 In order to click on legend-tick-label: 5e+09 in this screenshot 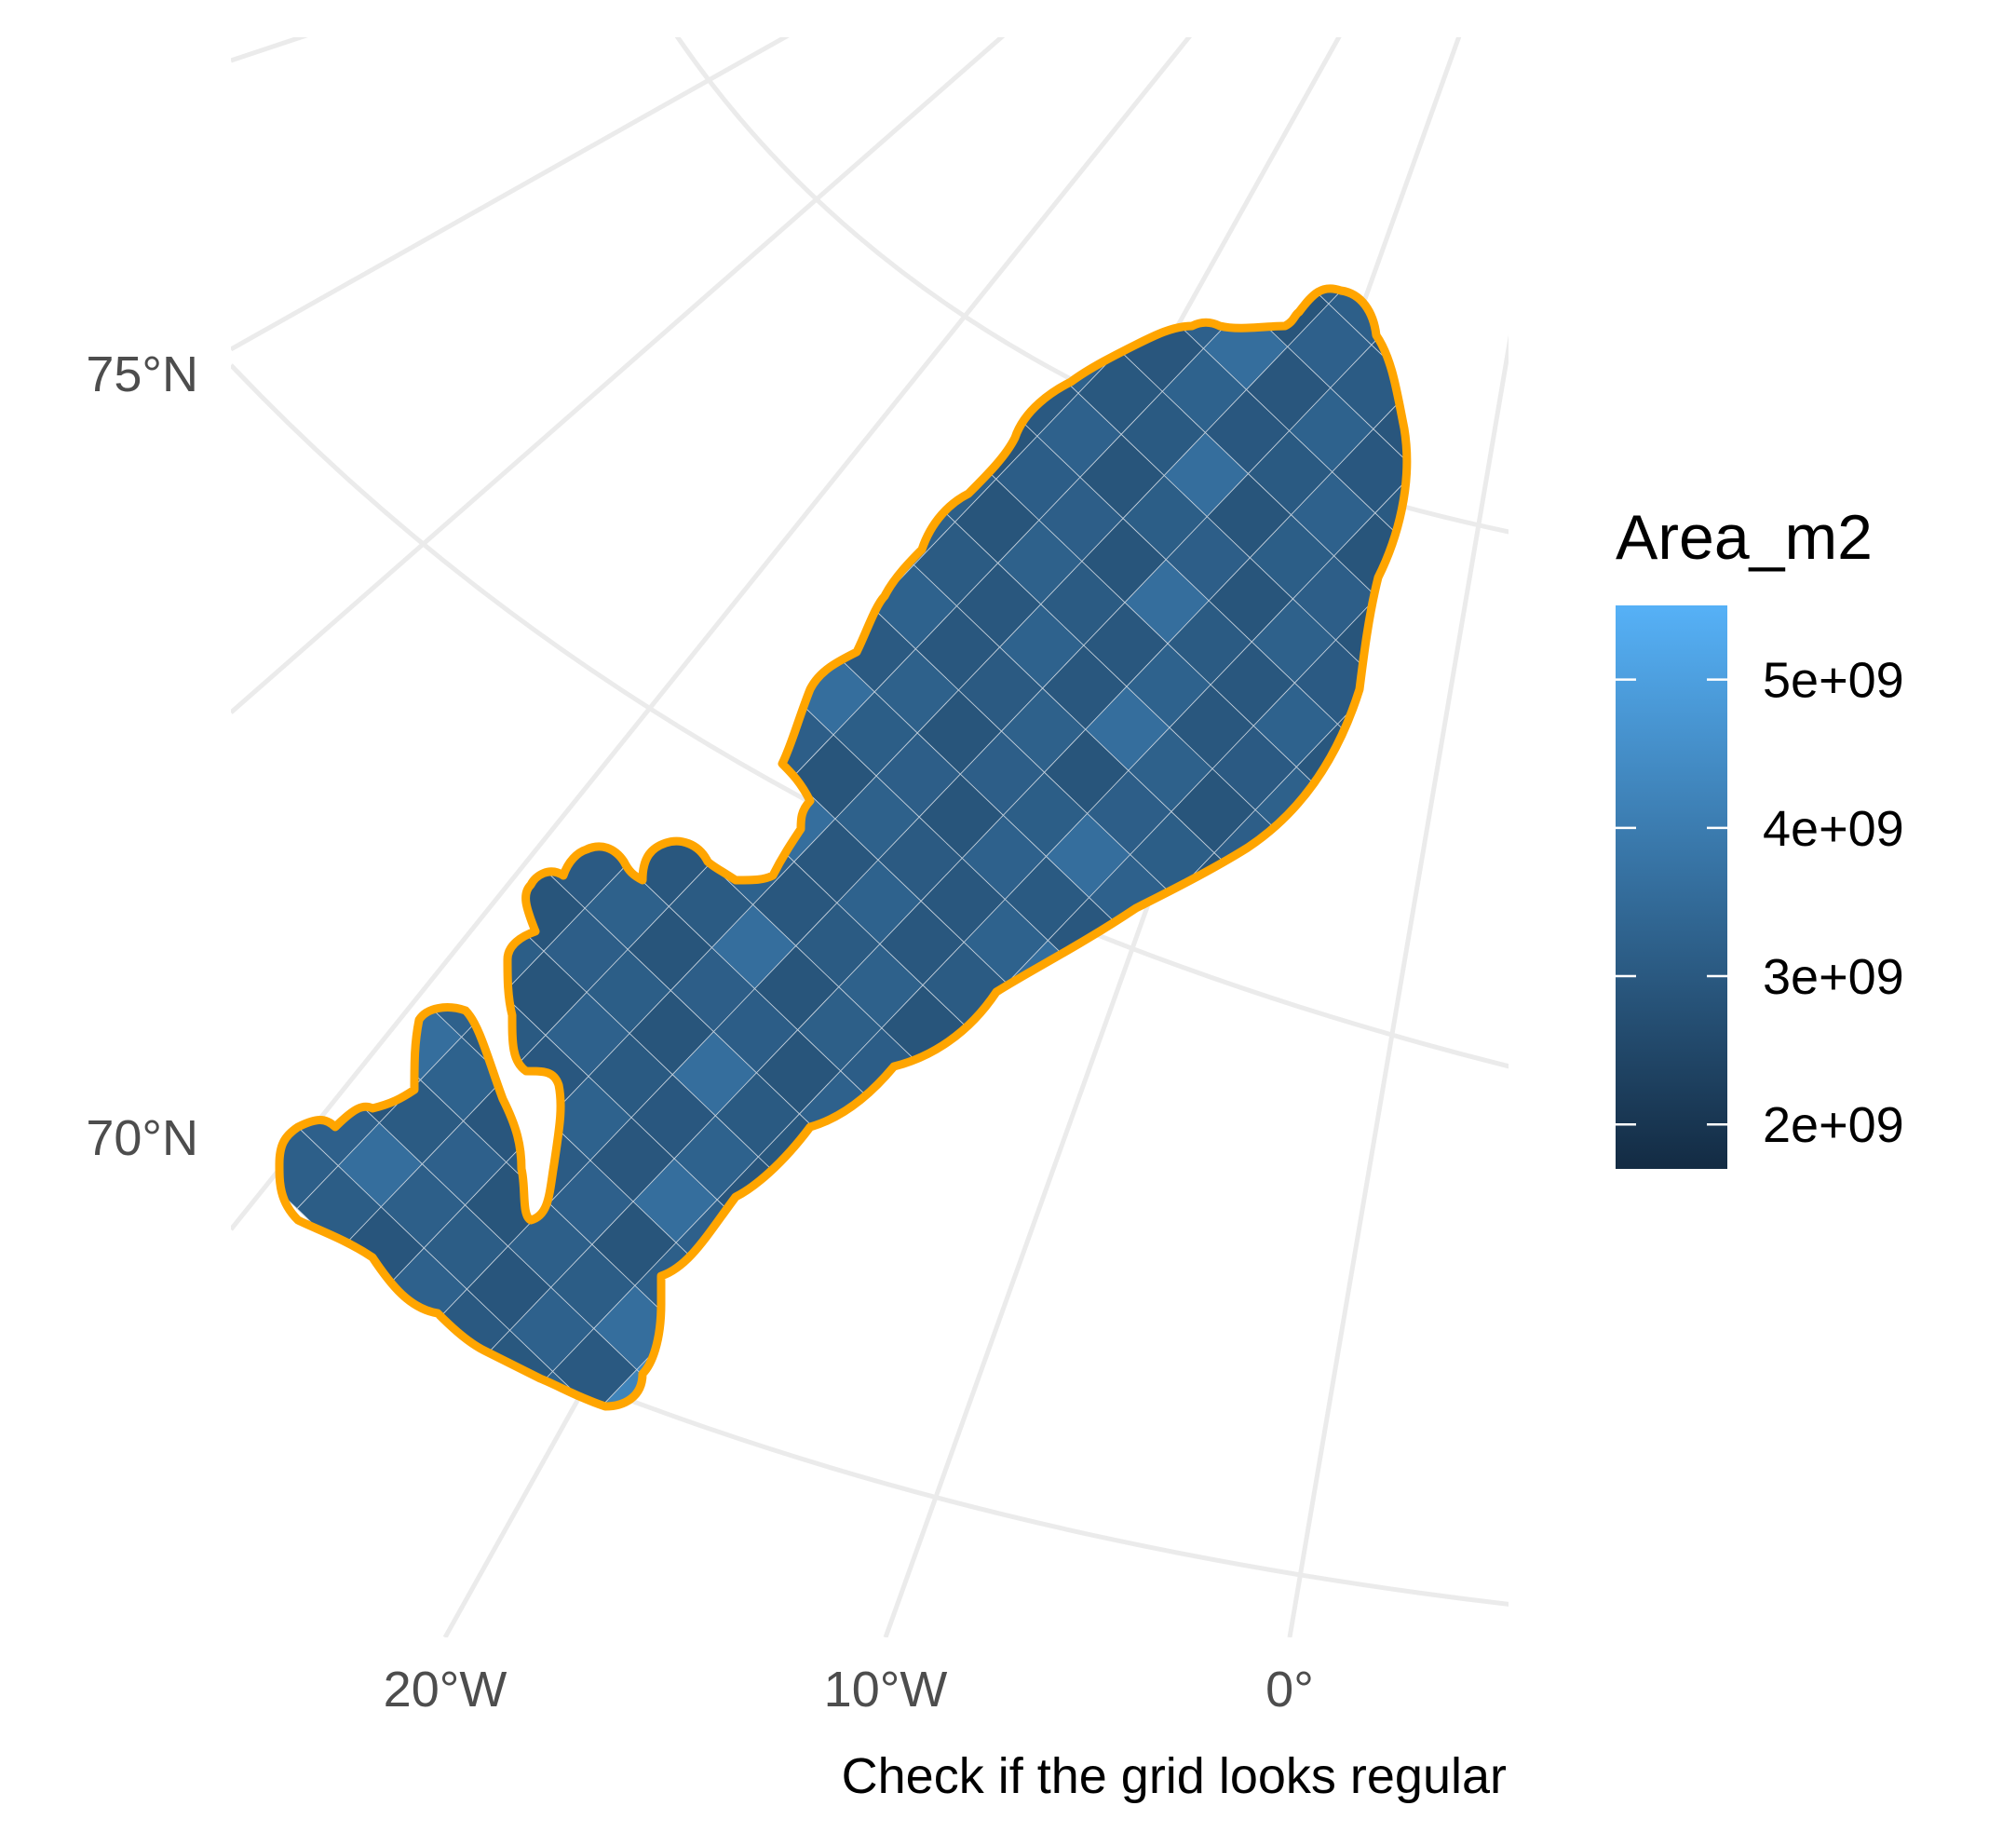, I will do `click(1833, 681)`.